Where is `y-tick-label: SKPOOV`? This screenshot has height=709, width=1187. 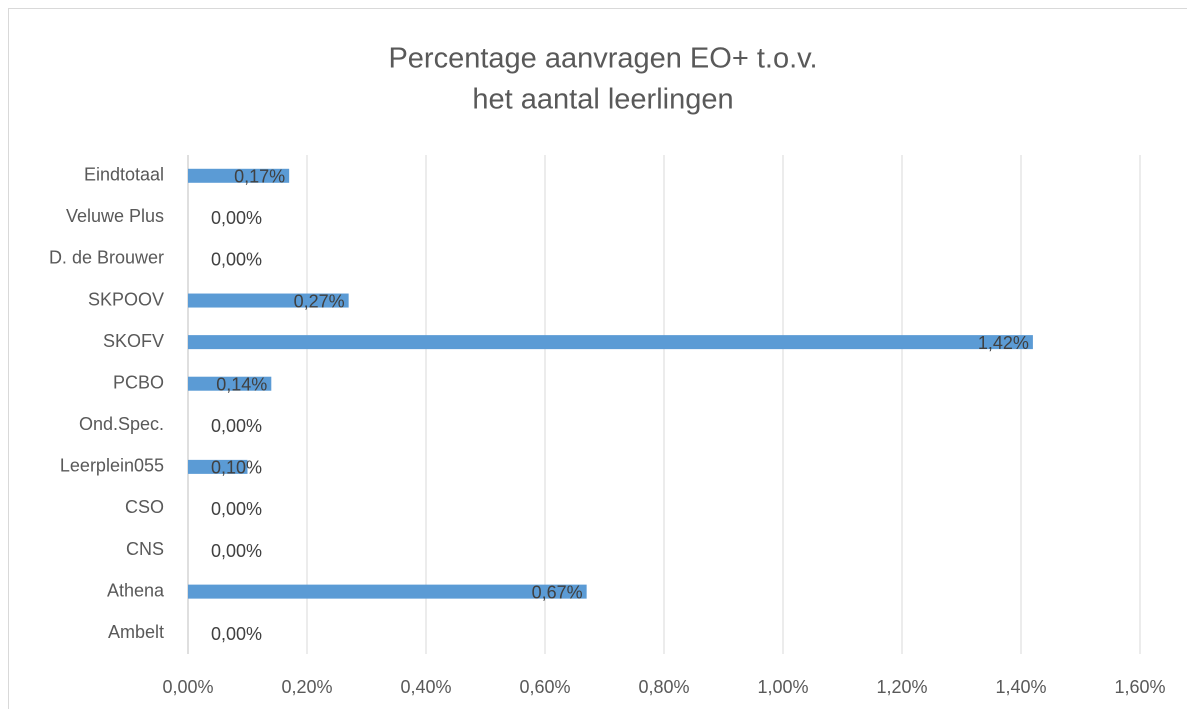
y-tick-label: SKPOOV is located at coordinates (126, 299).